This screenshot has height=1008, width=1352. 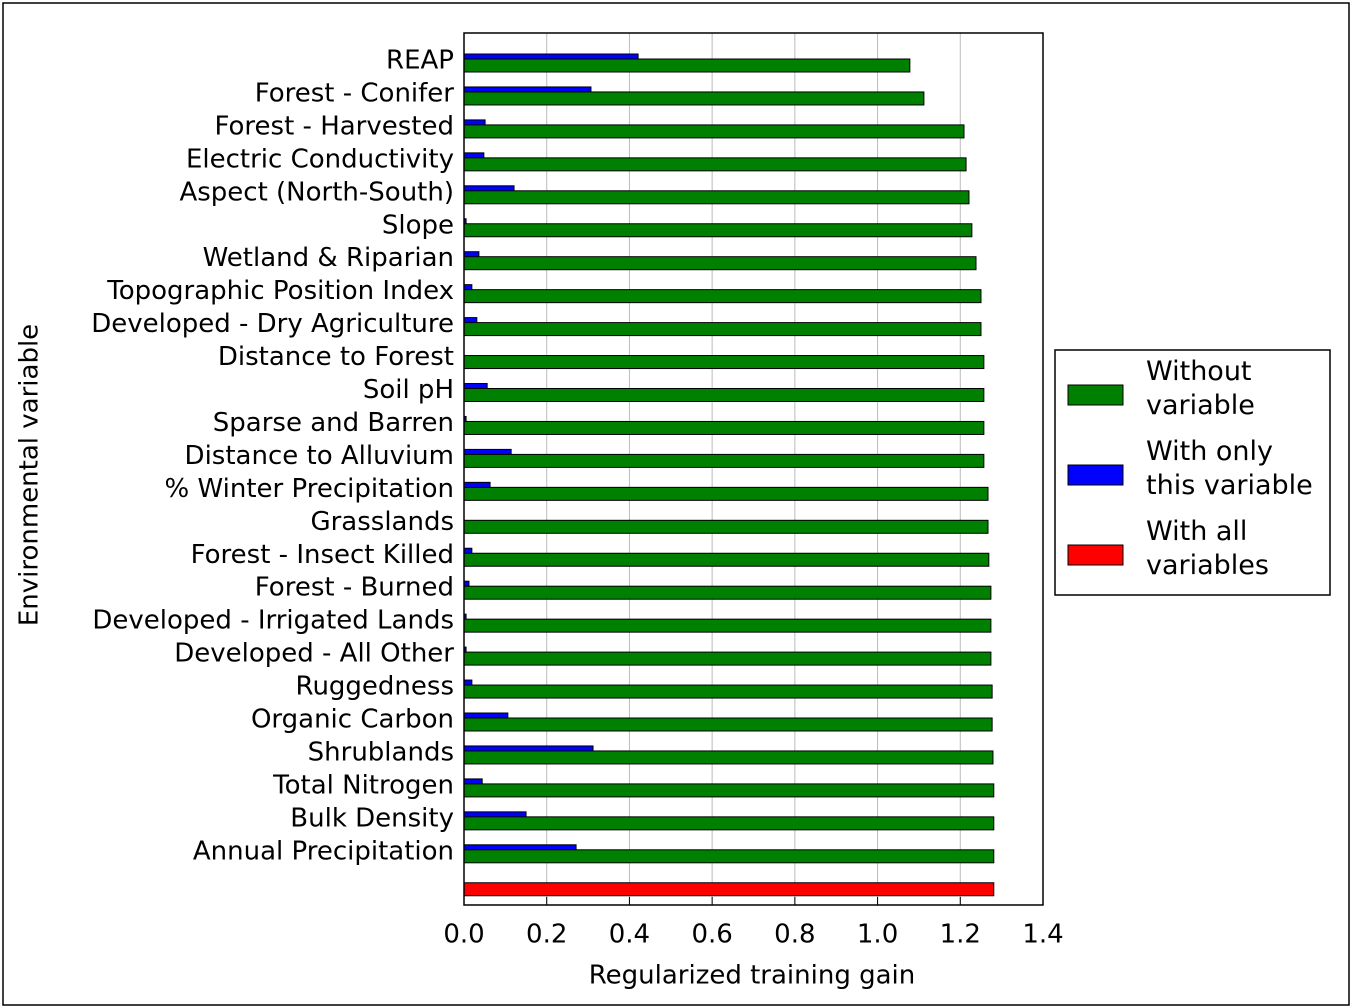 I want to click on x-tick-label: 1.2, so click(x=960, y=935).